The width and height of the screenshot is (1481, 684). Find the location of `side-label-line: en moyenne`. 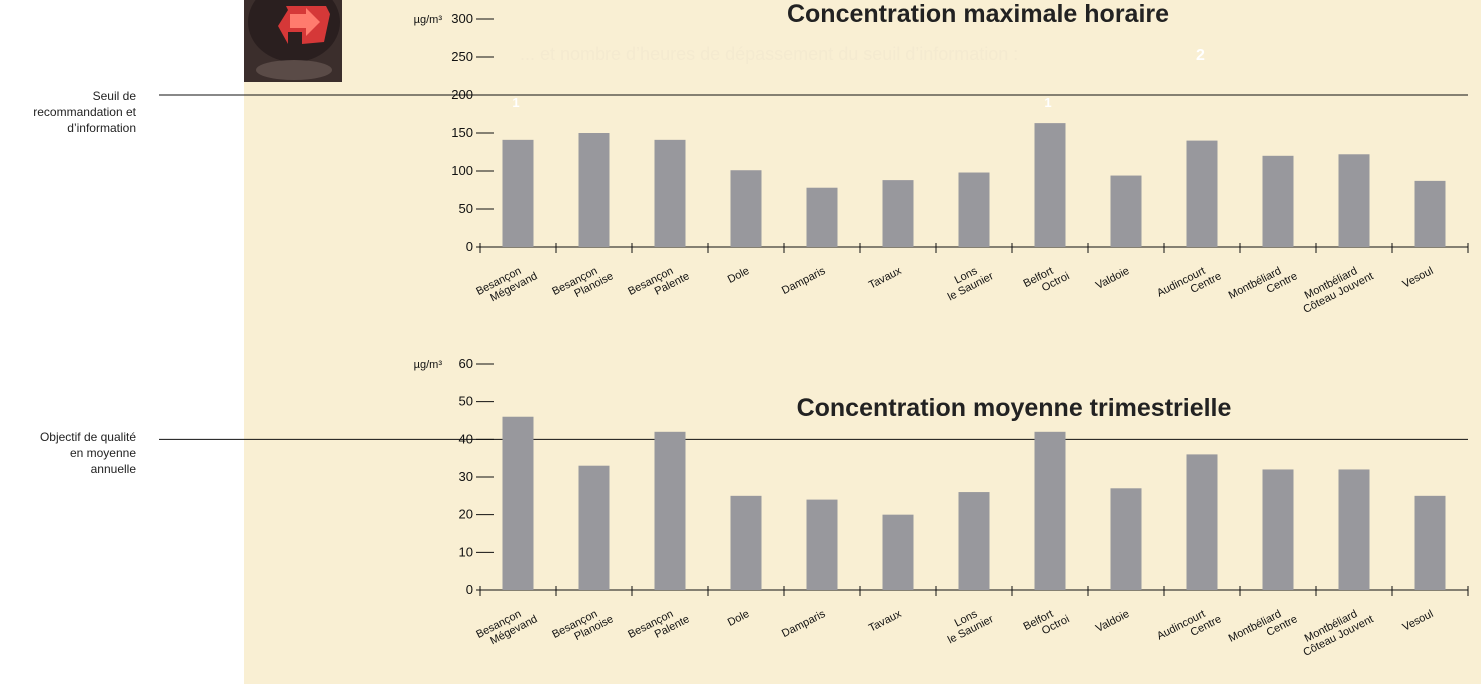

side-label-line: en moyenne is located at coordinates (102, 453).